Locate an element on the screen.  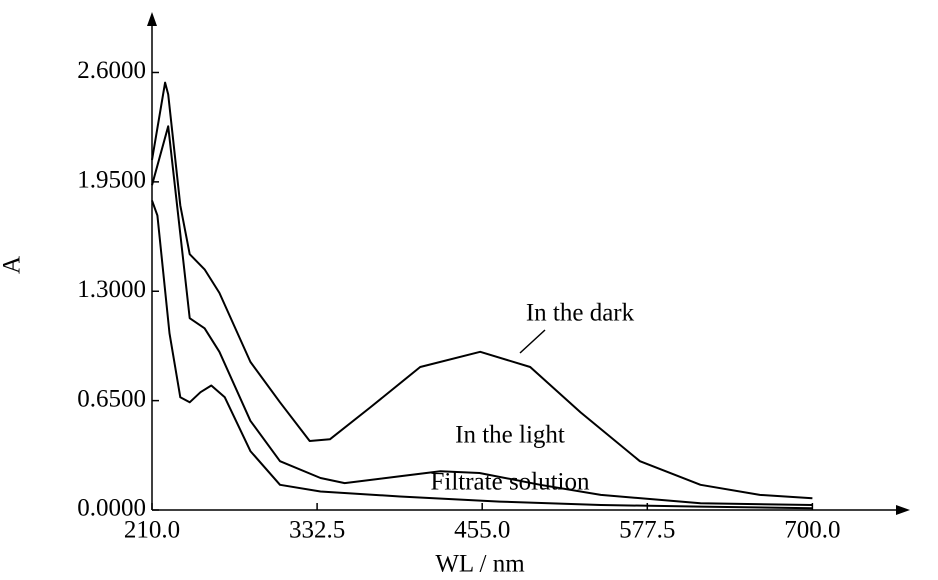
x-tick-label: 210.0 is located at coordinates (152, 530).